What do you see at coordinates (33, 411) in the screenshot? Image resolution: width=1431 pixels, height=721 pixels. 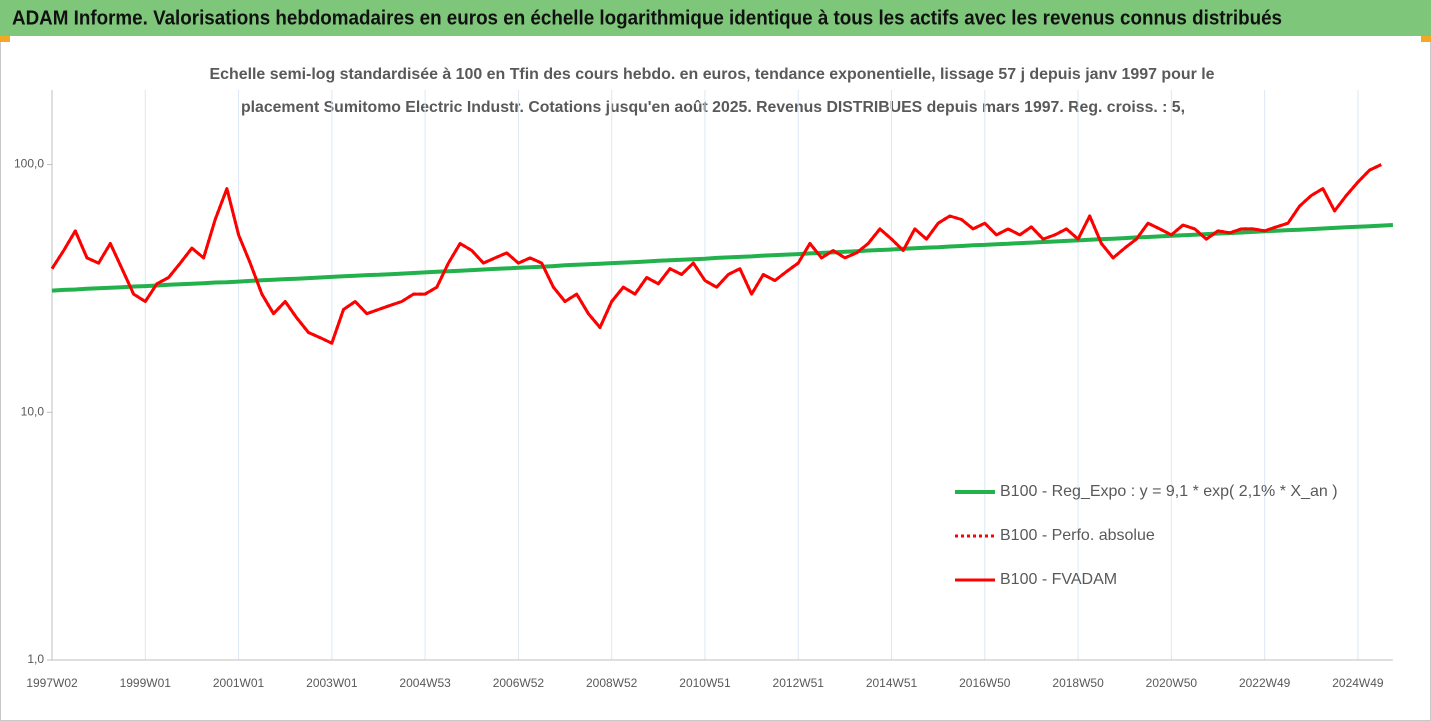 I see `y-tick-label: 10,0` at bounding box center [33, 411].